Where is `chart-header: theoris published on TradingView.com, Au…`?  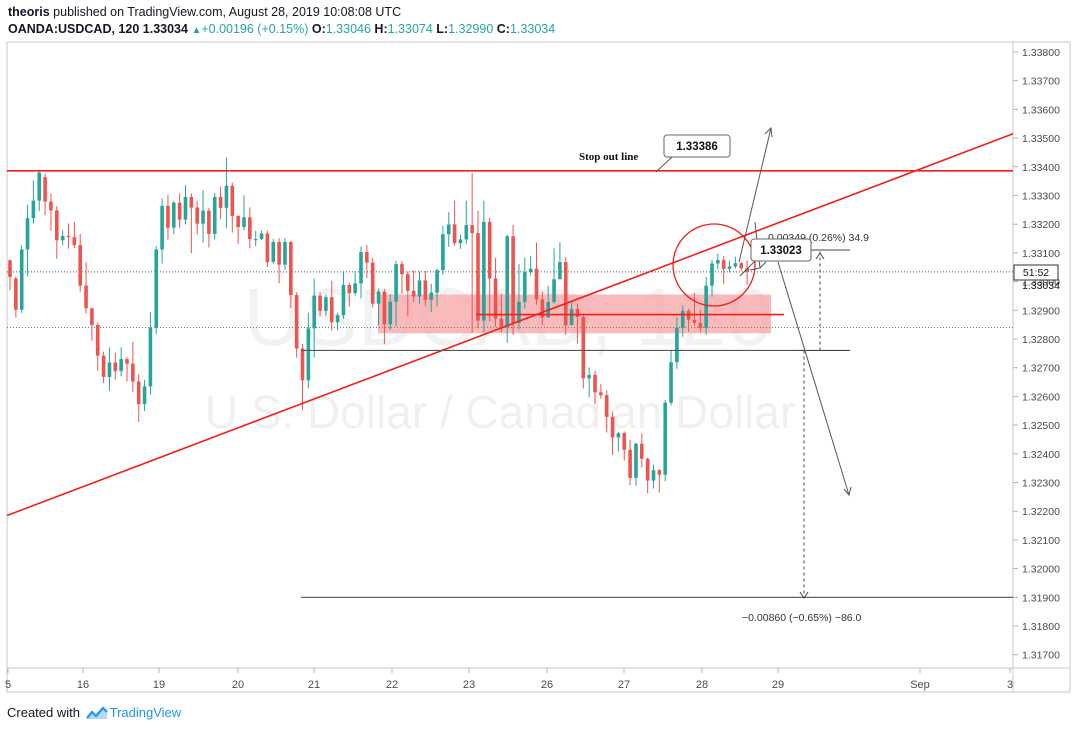 chart-header: theoris published on TradingView.com, Au… is located at coordinates (538, 22).